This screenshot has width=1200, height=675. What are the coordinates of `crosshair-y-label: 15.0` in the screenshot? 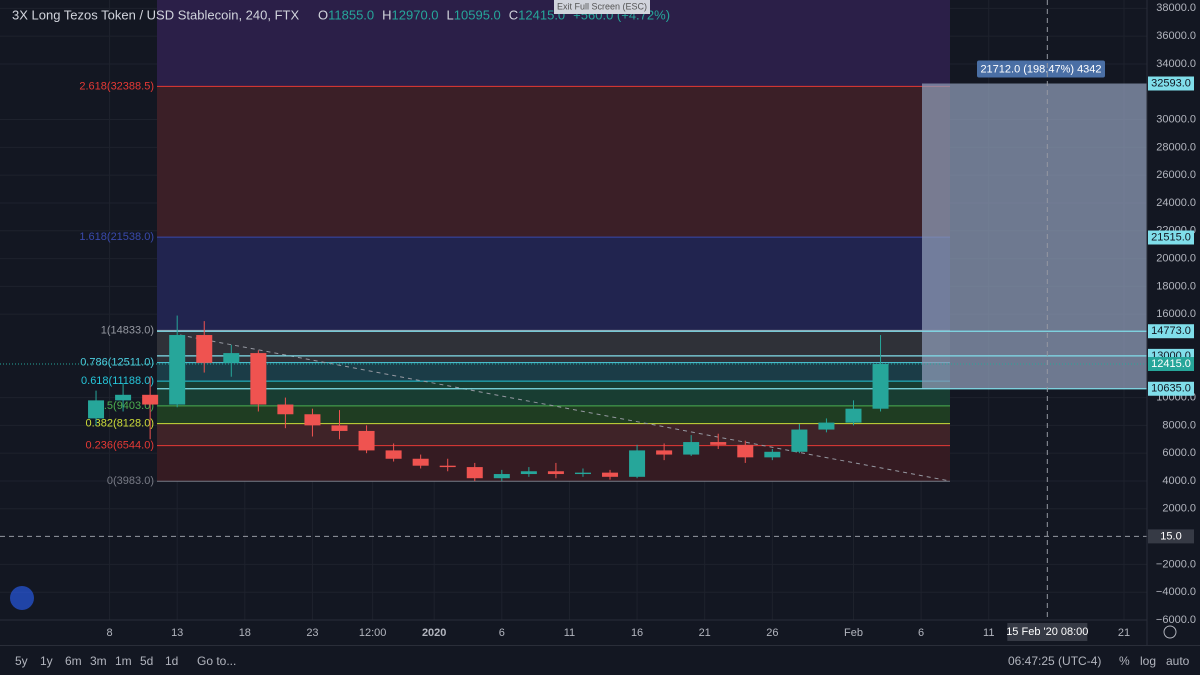 It's located at (1170, 536).